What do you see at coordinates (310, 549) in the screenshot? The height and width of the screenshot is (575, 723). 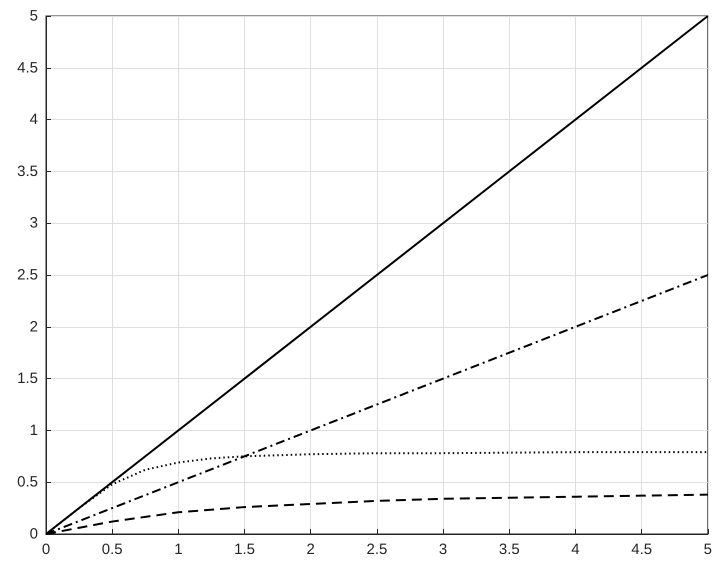 I see `x-tick-label: 2` at bounding box center [310, 549].